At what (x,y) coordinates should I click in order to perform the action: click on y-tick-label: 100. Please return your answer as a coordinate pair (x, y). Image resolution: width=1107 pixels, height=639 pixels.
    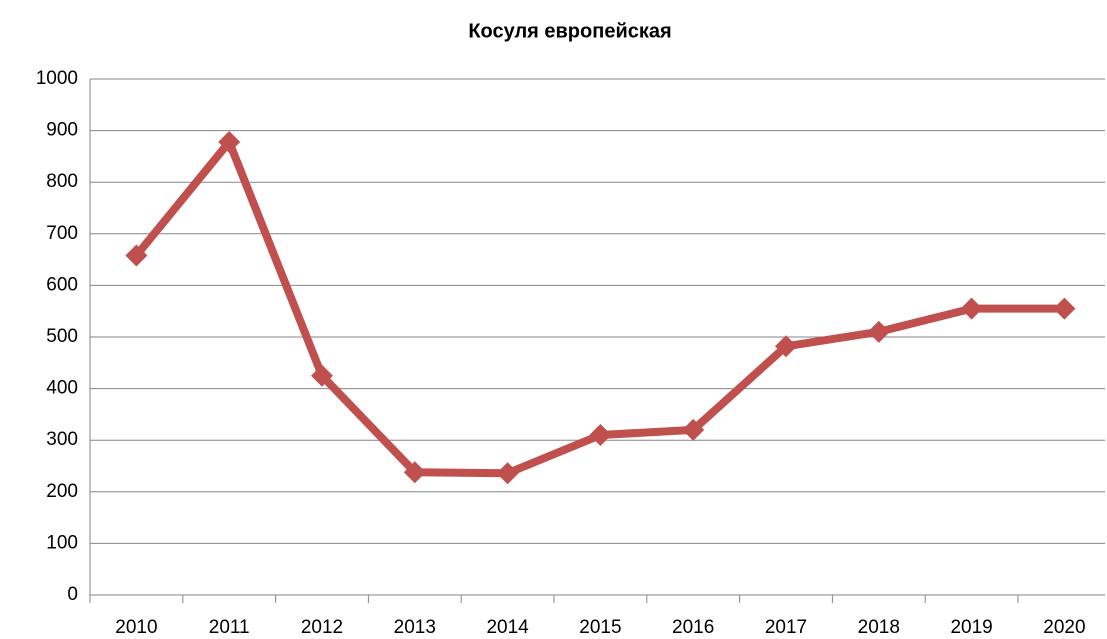
    Looking at the image, I should click on (62, 542).